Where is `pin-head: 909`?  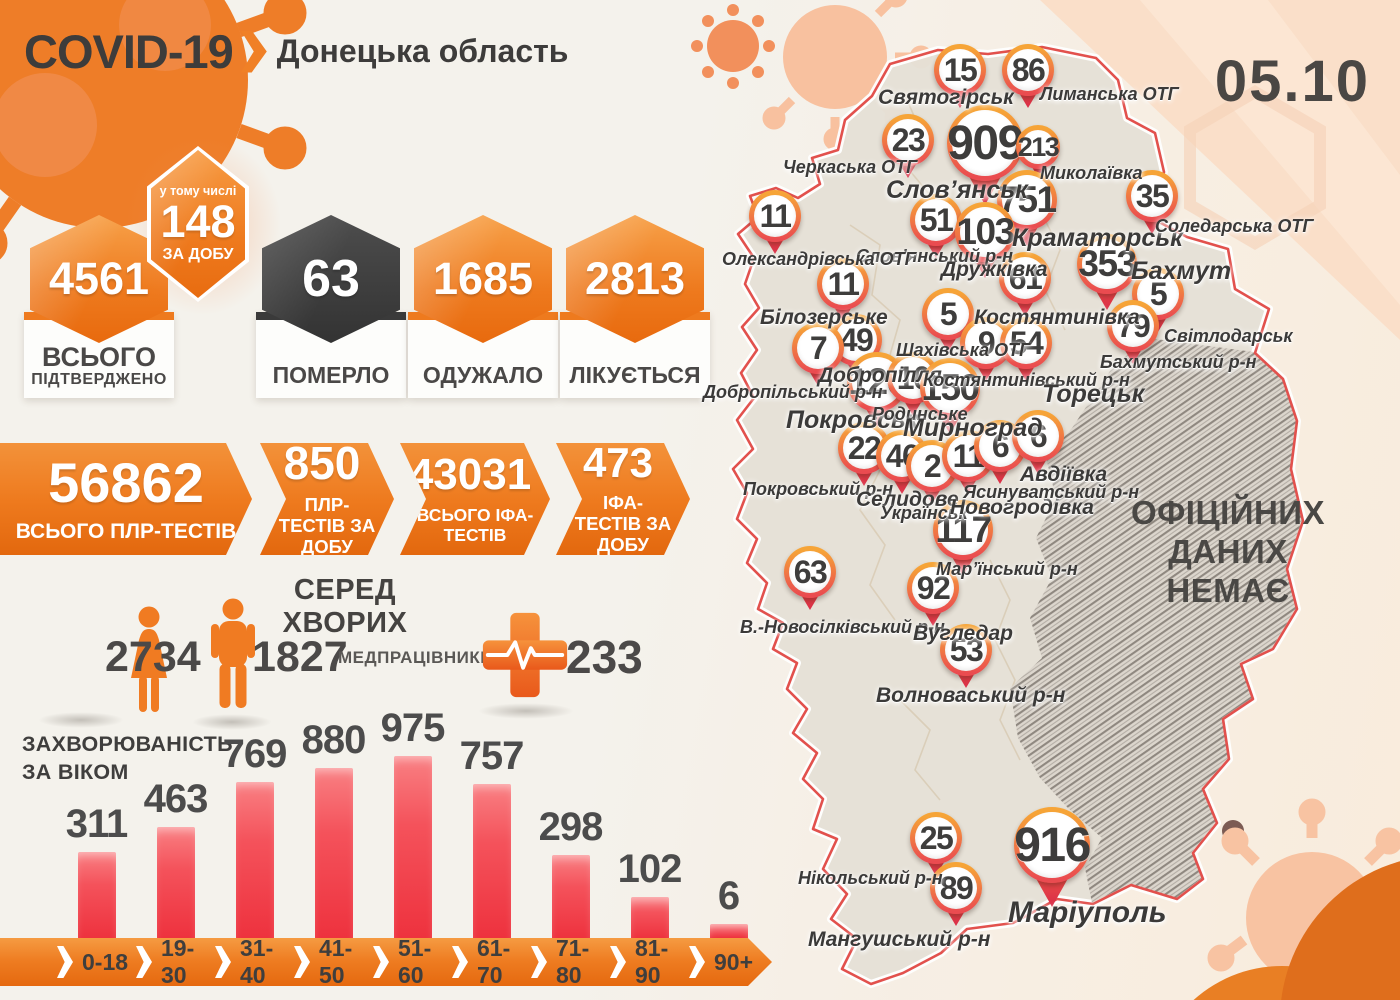
pin-head: 909 is located at coordinates (985, 143).